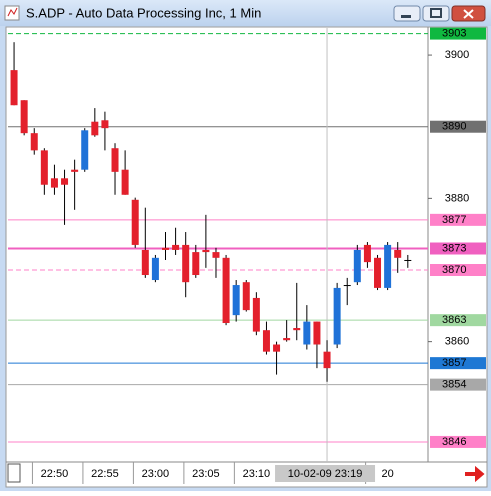 This screenshot has width=491, height=496. Describe the element at coordinates (454, 33) in the screenshot. I see `level-label: 3903` at that location.